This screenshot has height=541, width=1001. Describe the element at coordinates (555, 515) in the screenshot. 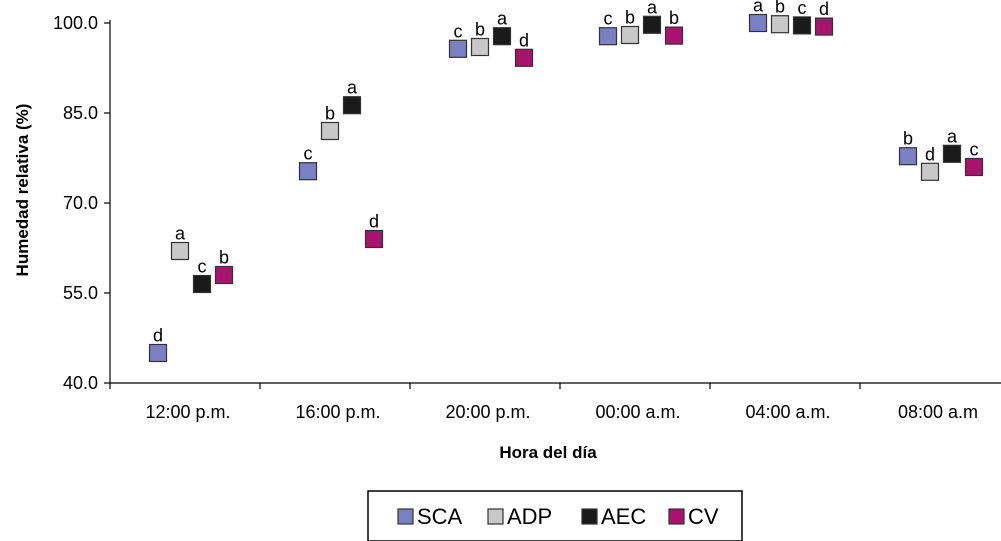

I see `legend: SCA ADP AEC CV` at that location.